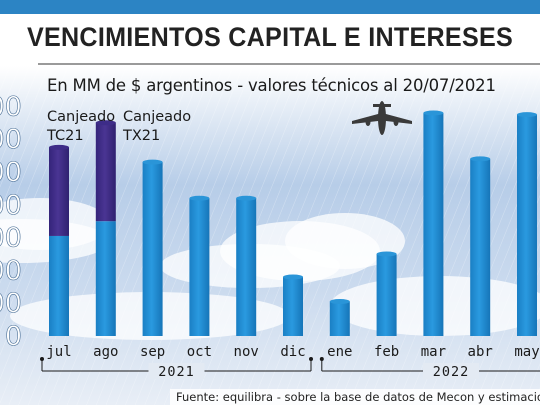  What do you see at coordinates (433, 113) in the screenshot?
I see `bar-cap-mar` at bounding box center [433, 113].